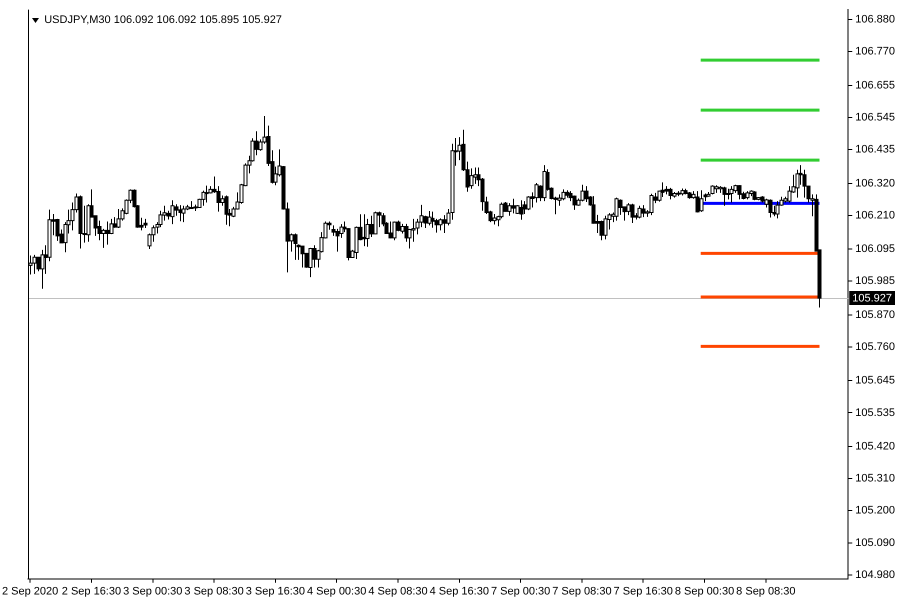 The width and height of the screenshot is (900, 600). Describe the element at coordinates (520, 591) in the screenshot. I see `x-tick-label: 7 Sep 00:30` at that location.